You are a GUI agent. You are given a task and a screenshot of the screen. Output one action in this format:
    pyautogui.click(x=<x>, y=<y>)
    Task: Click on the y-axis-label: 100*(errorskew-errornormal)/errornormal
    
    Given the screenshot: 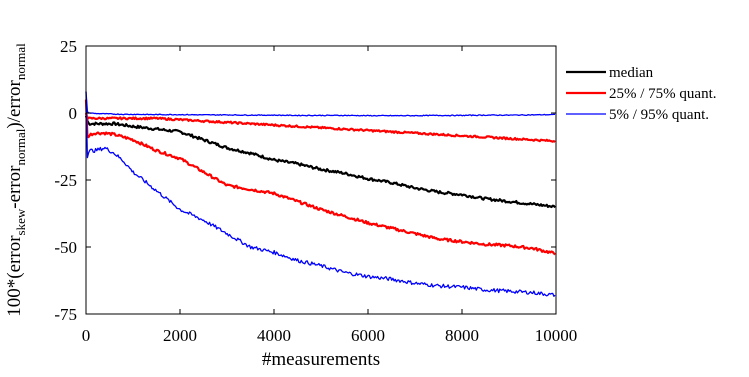 What is the action you would take?
    pyautogui.click(x=16, y=180)
    